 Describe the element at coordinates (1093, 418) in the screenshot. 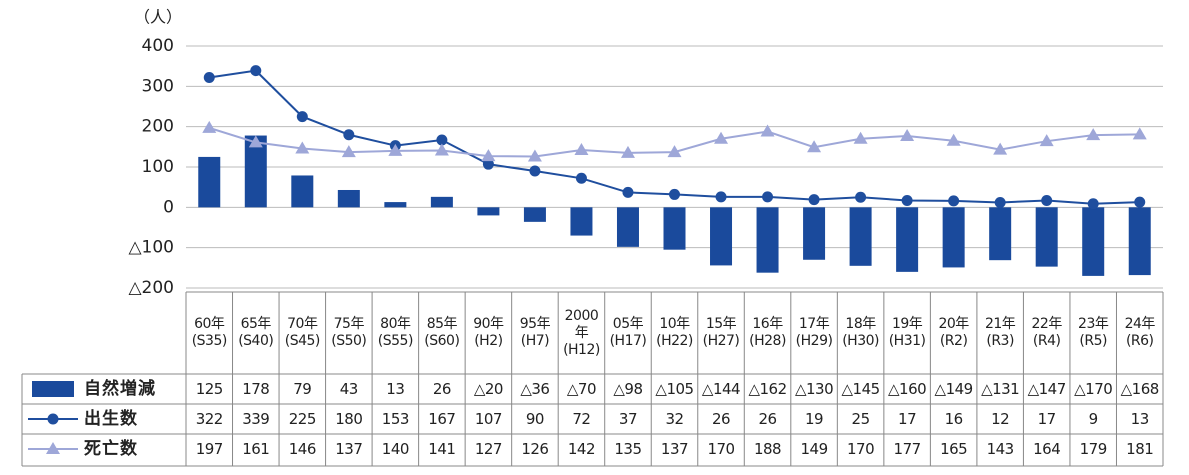

I see `table-value: 9` at that location.